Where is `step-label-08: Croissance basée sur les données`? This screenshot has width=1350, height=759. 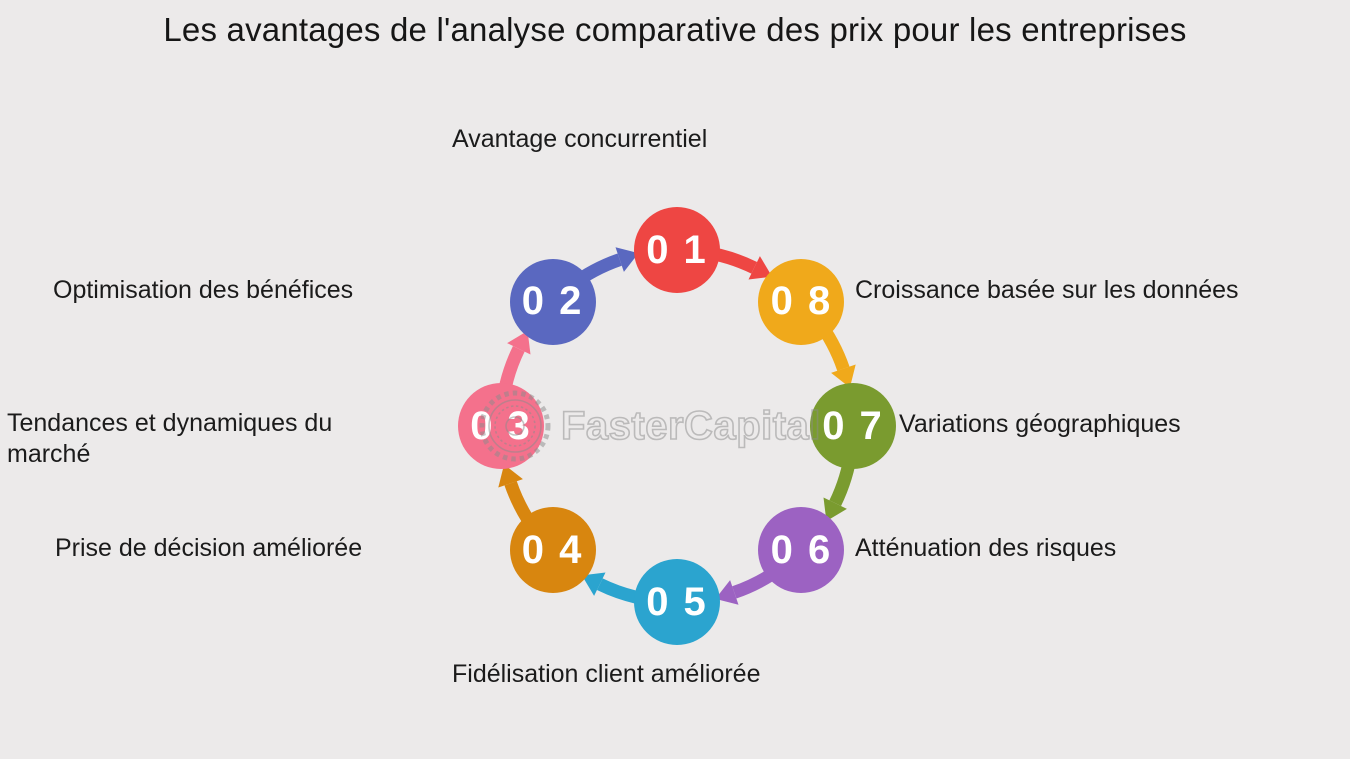
step-label-08: Croissance basée sur les données is located at coordinates (1047, 290).